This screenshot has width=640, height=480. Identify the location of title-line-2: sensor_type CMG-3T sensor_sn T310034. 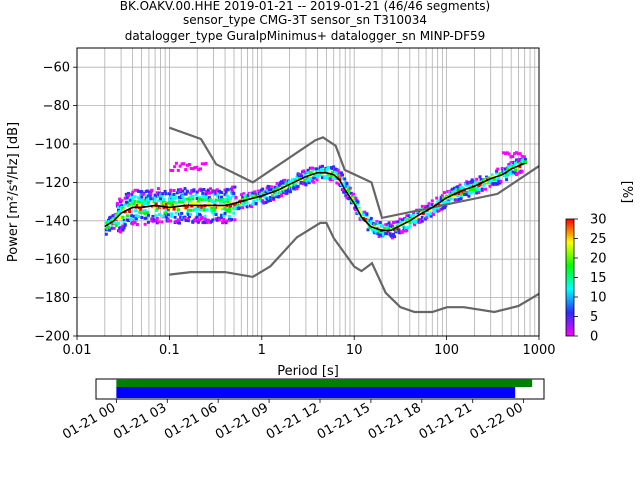
(305, 20).